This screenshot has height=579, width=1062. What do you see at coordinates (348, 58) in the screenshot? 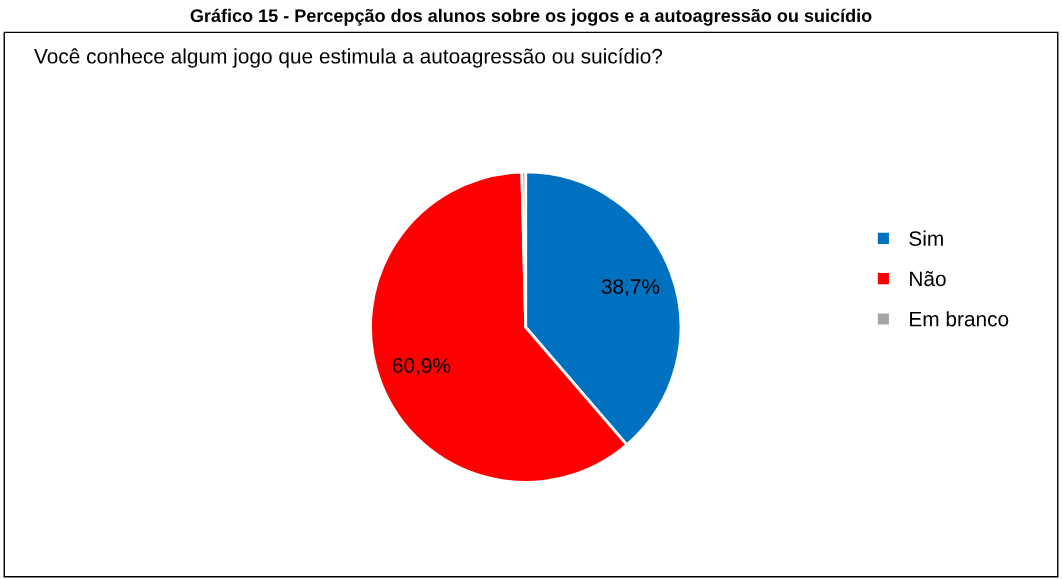
I see `chart-subtitle: Você conhece algum jogo que estimula a autoagressão ou suicídio?` at bounding box center [348, 58].